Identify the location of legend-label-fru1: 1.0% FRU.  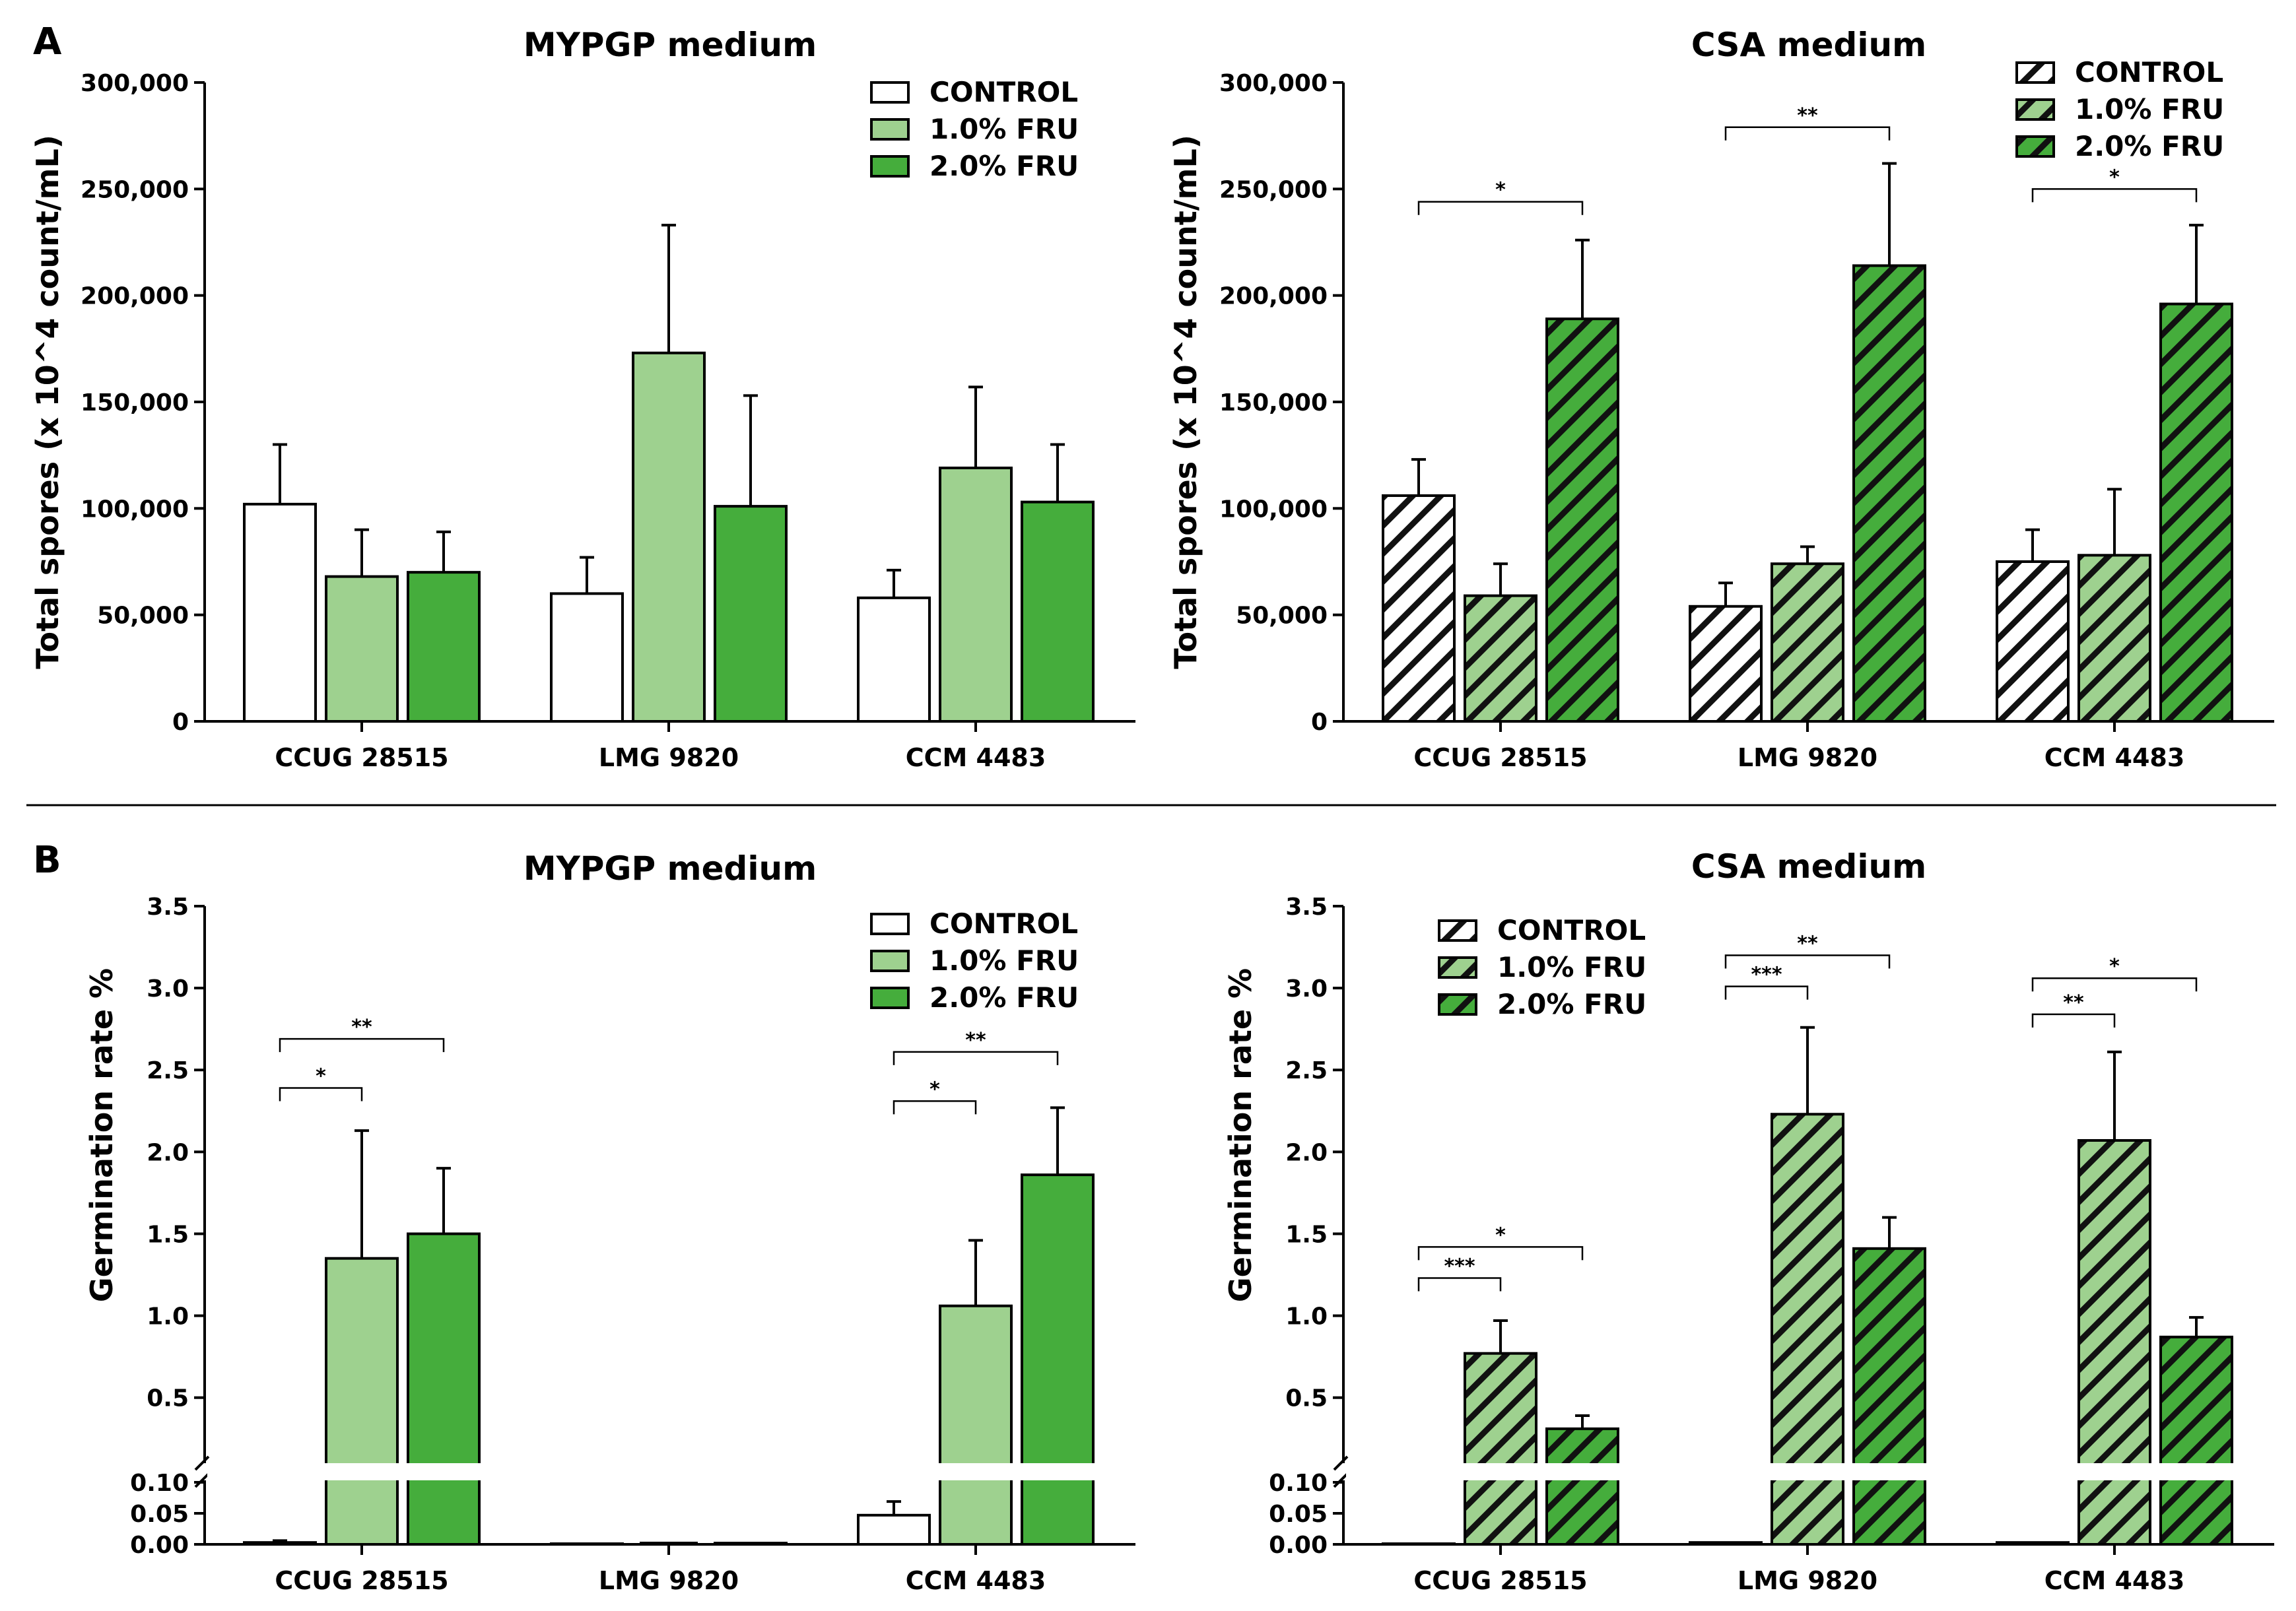
(1004, 960).